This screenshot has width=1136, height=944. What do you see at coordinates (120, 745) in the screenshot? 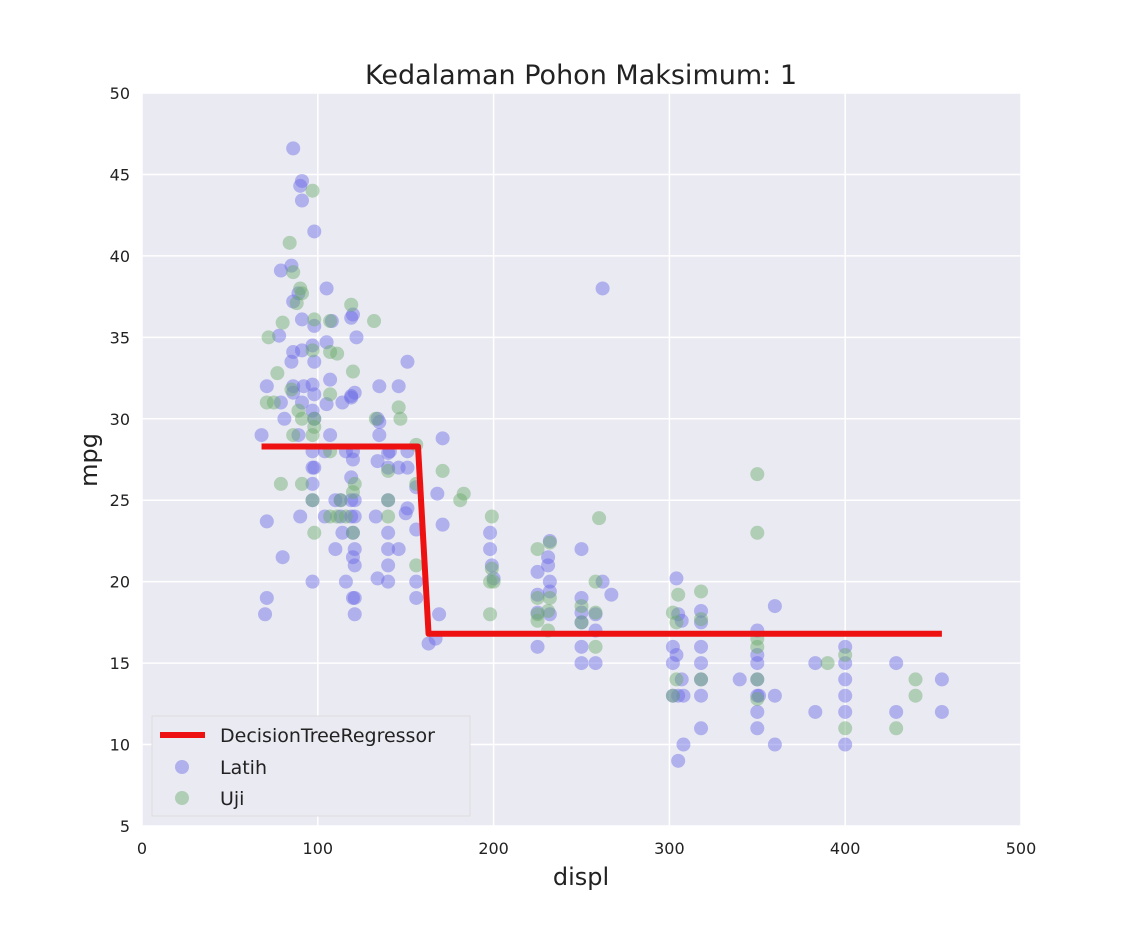
I see `y-tick-label: 10` at bounding box center [120, 745].